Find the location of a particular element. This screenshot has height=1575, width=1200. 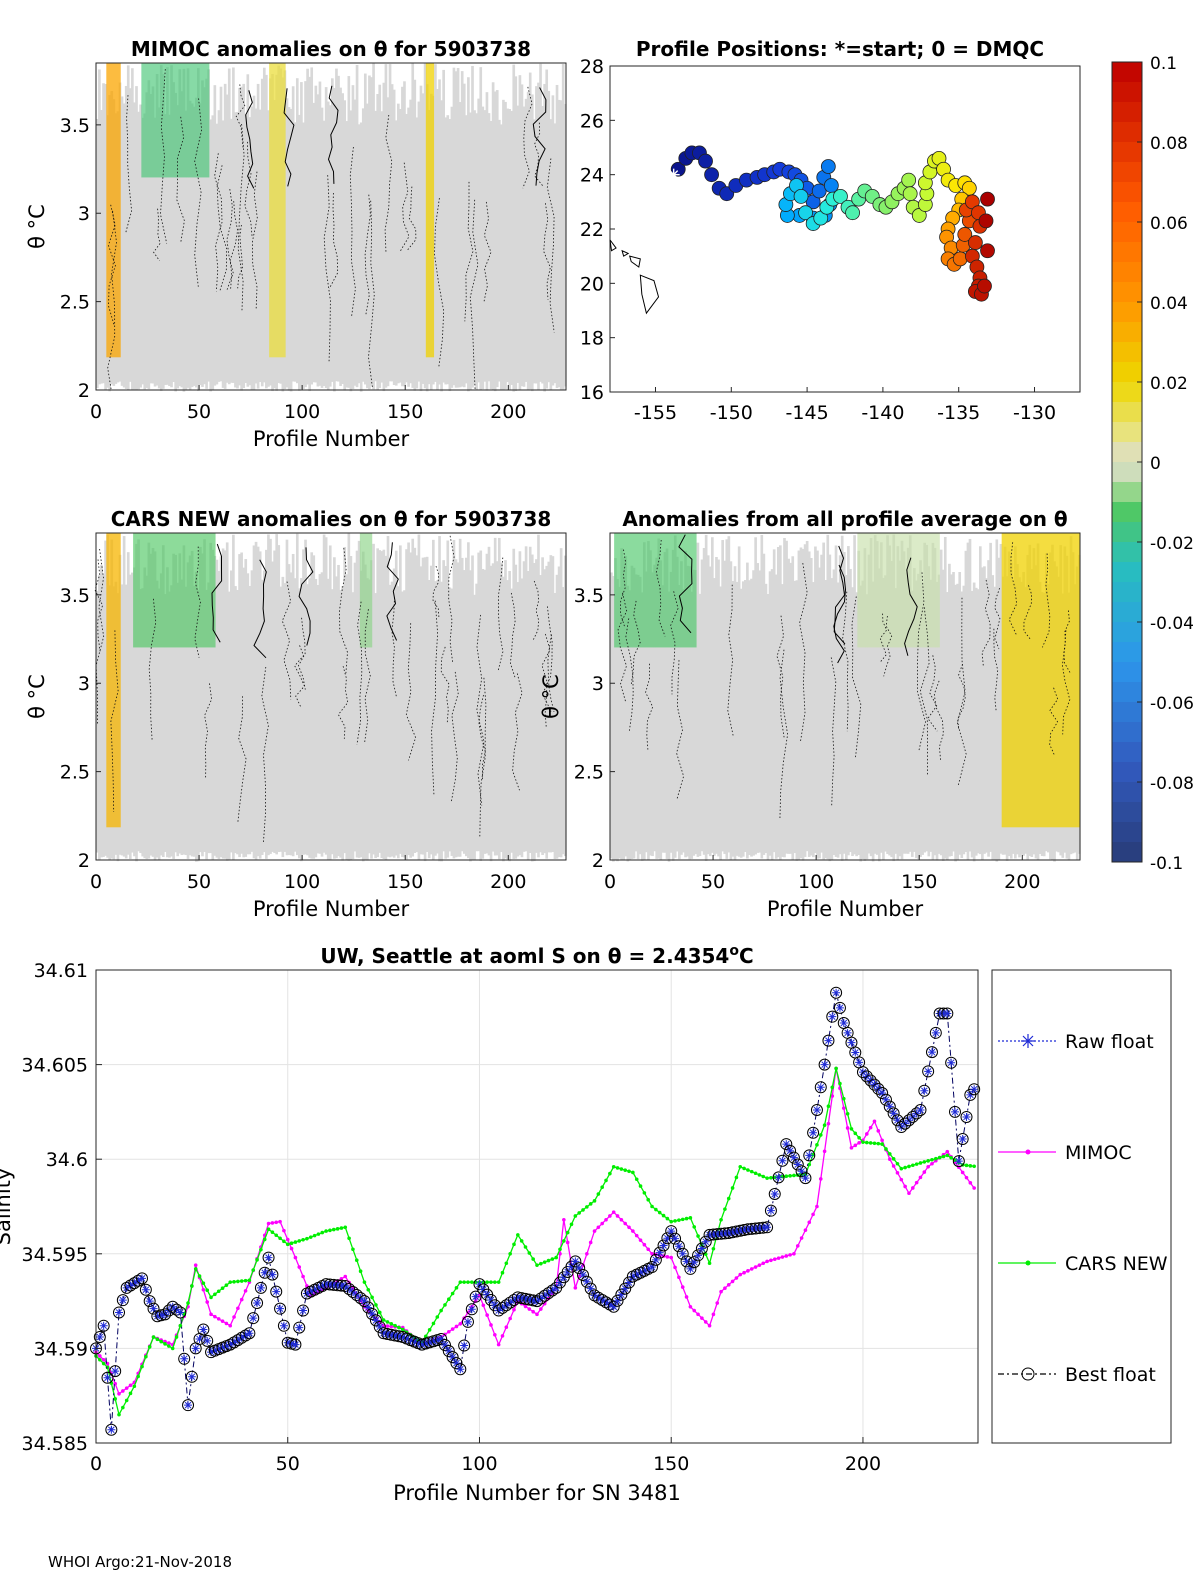

axes-box is located at coordinates (845, 696).